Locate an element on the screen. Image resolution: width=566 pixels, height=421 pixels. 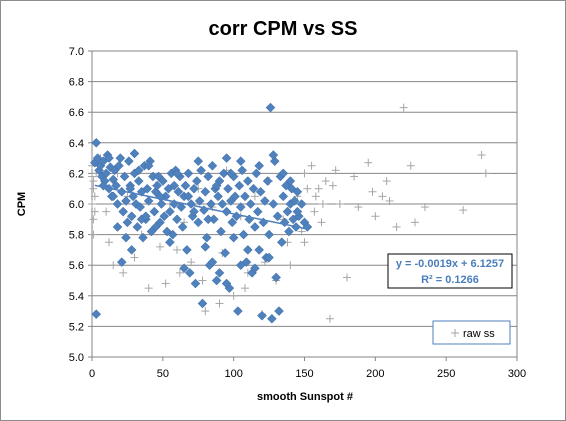
trendline is located at coordinates (201, 207).